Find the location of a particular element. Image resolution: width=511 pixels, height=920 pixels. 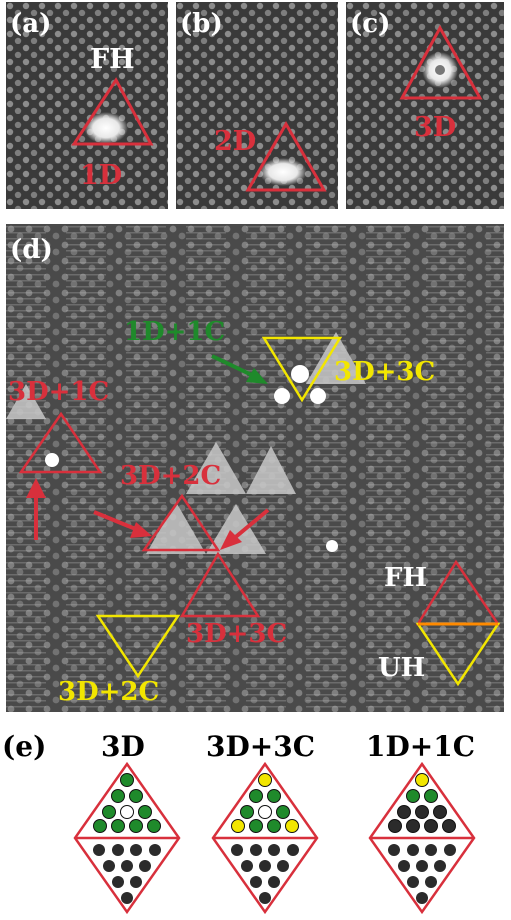

diamond-diagram-1d1c is located at coordinates (422, 838).